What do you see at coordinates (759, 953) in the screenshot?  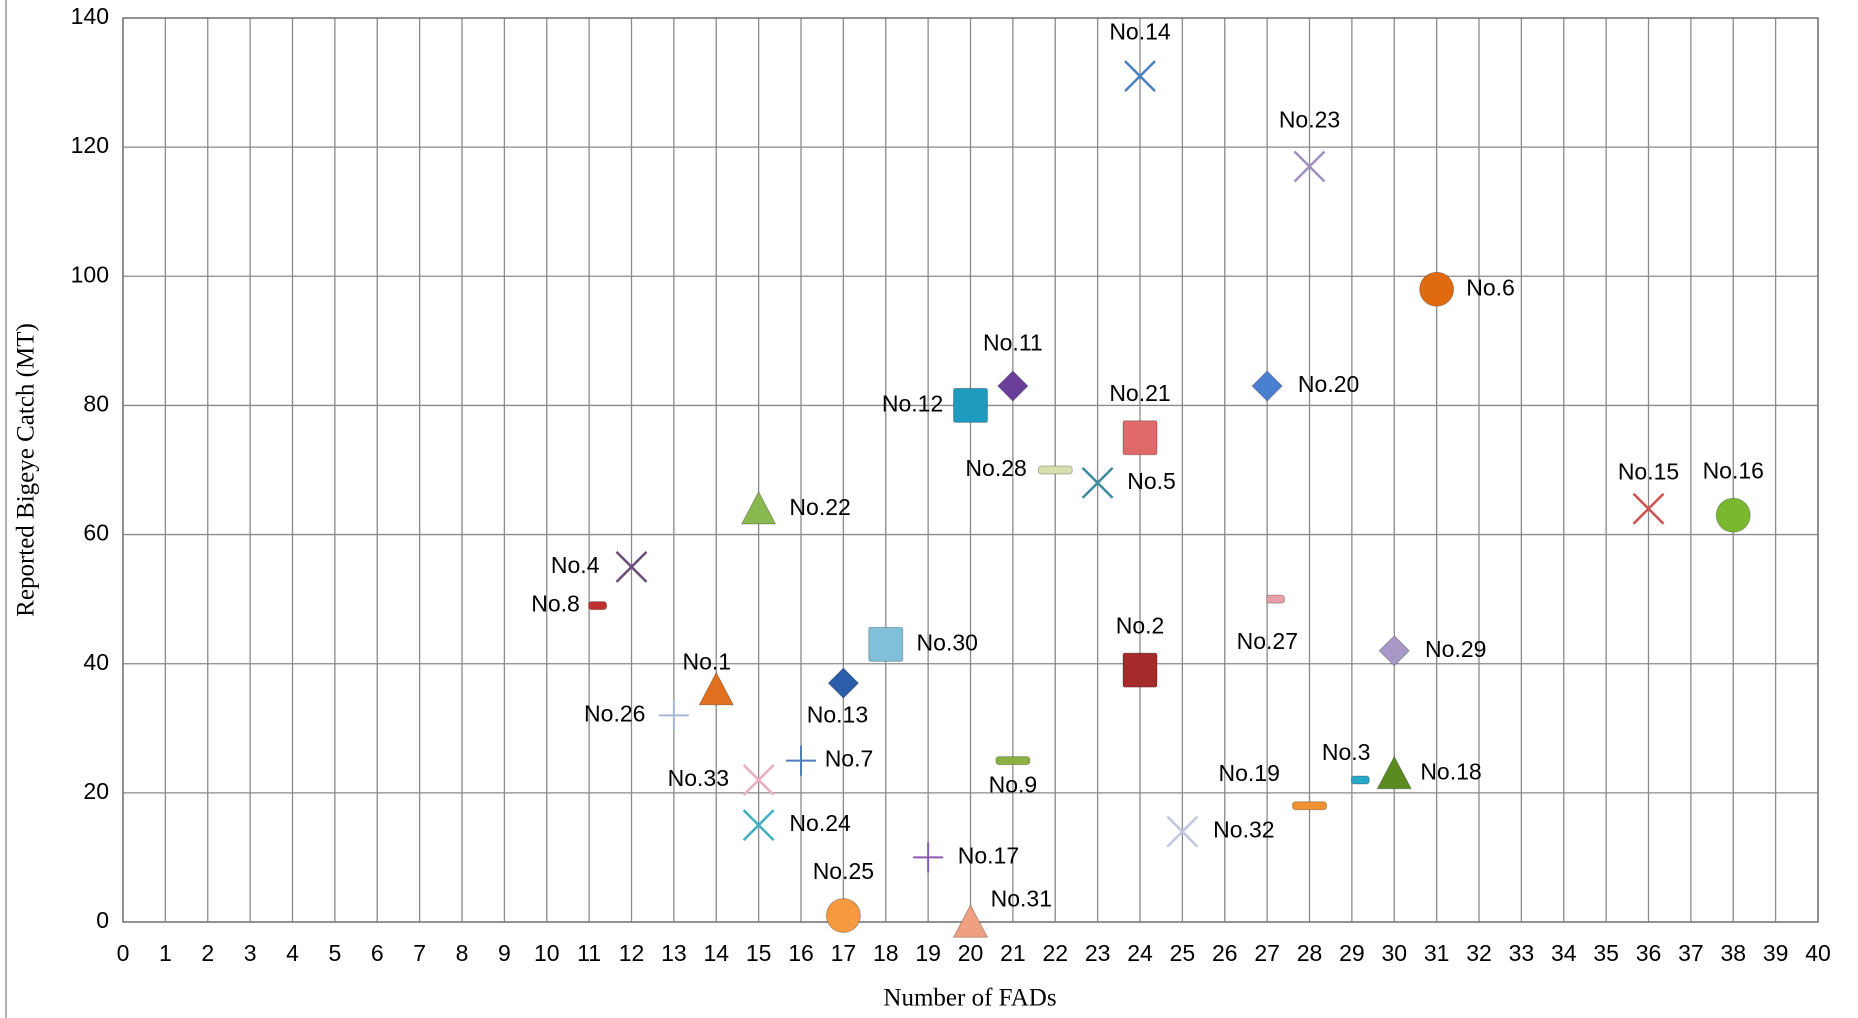 I see `x-tick-label: 15` at bounding box center [759, 953].